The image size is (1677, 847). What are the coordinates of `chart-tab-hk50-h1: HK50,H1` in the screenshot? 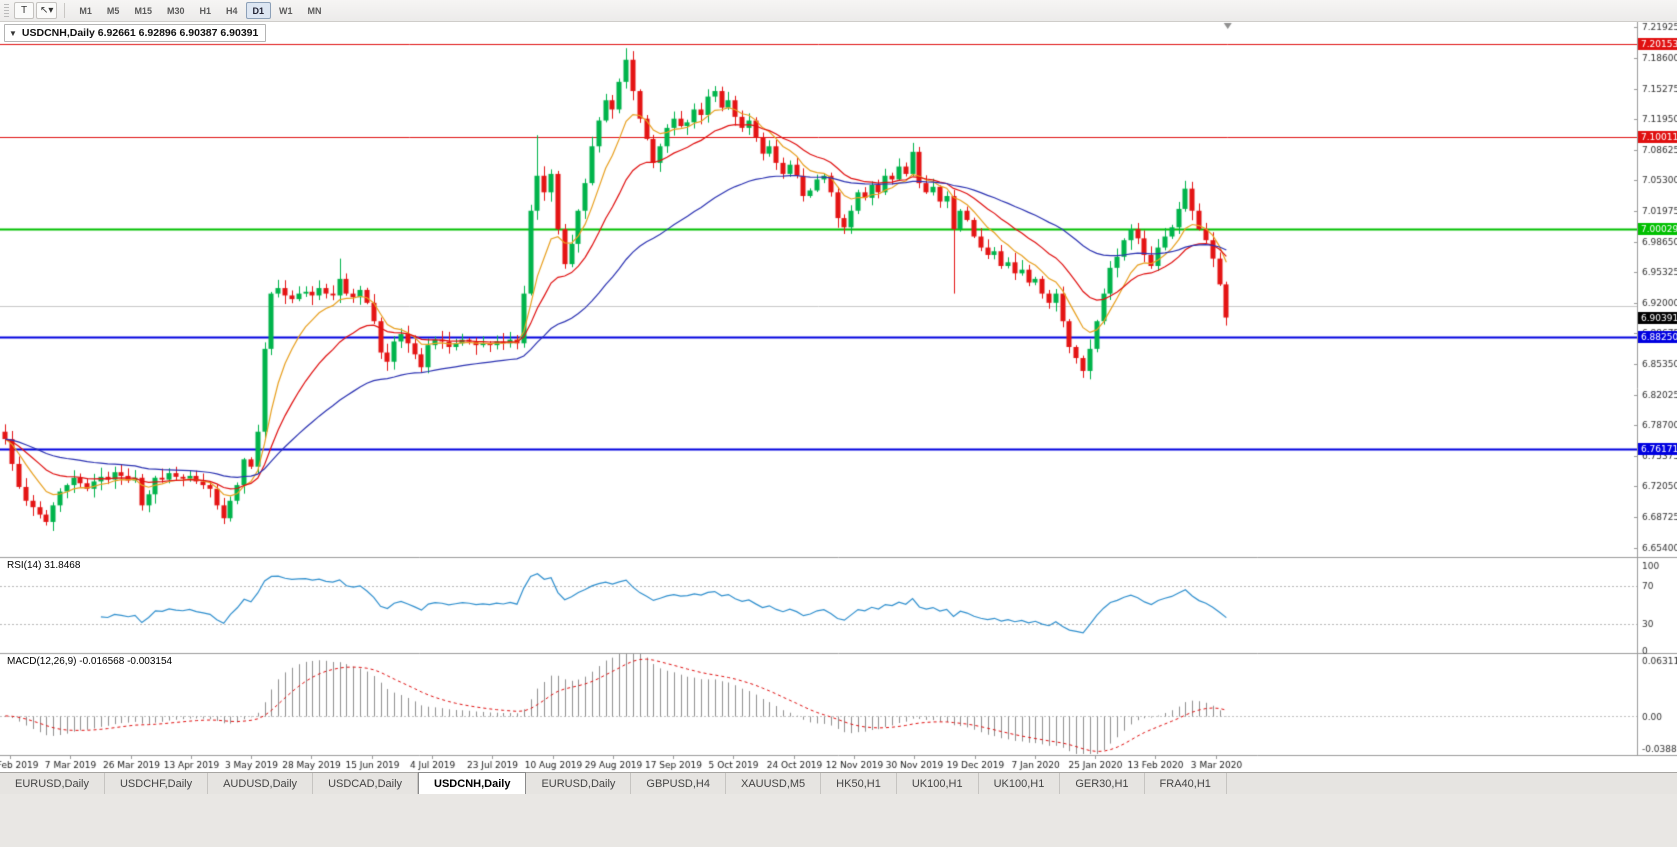 It's located at (859, 783).